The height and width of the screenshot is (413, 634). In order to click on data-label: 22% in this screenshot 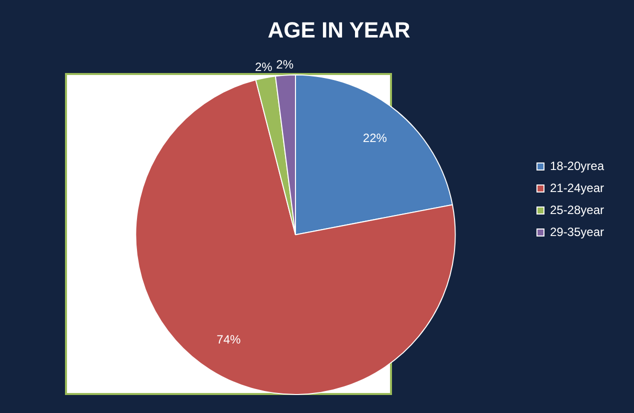, I will do `click(375, 137)`.